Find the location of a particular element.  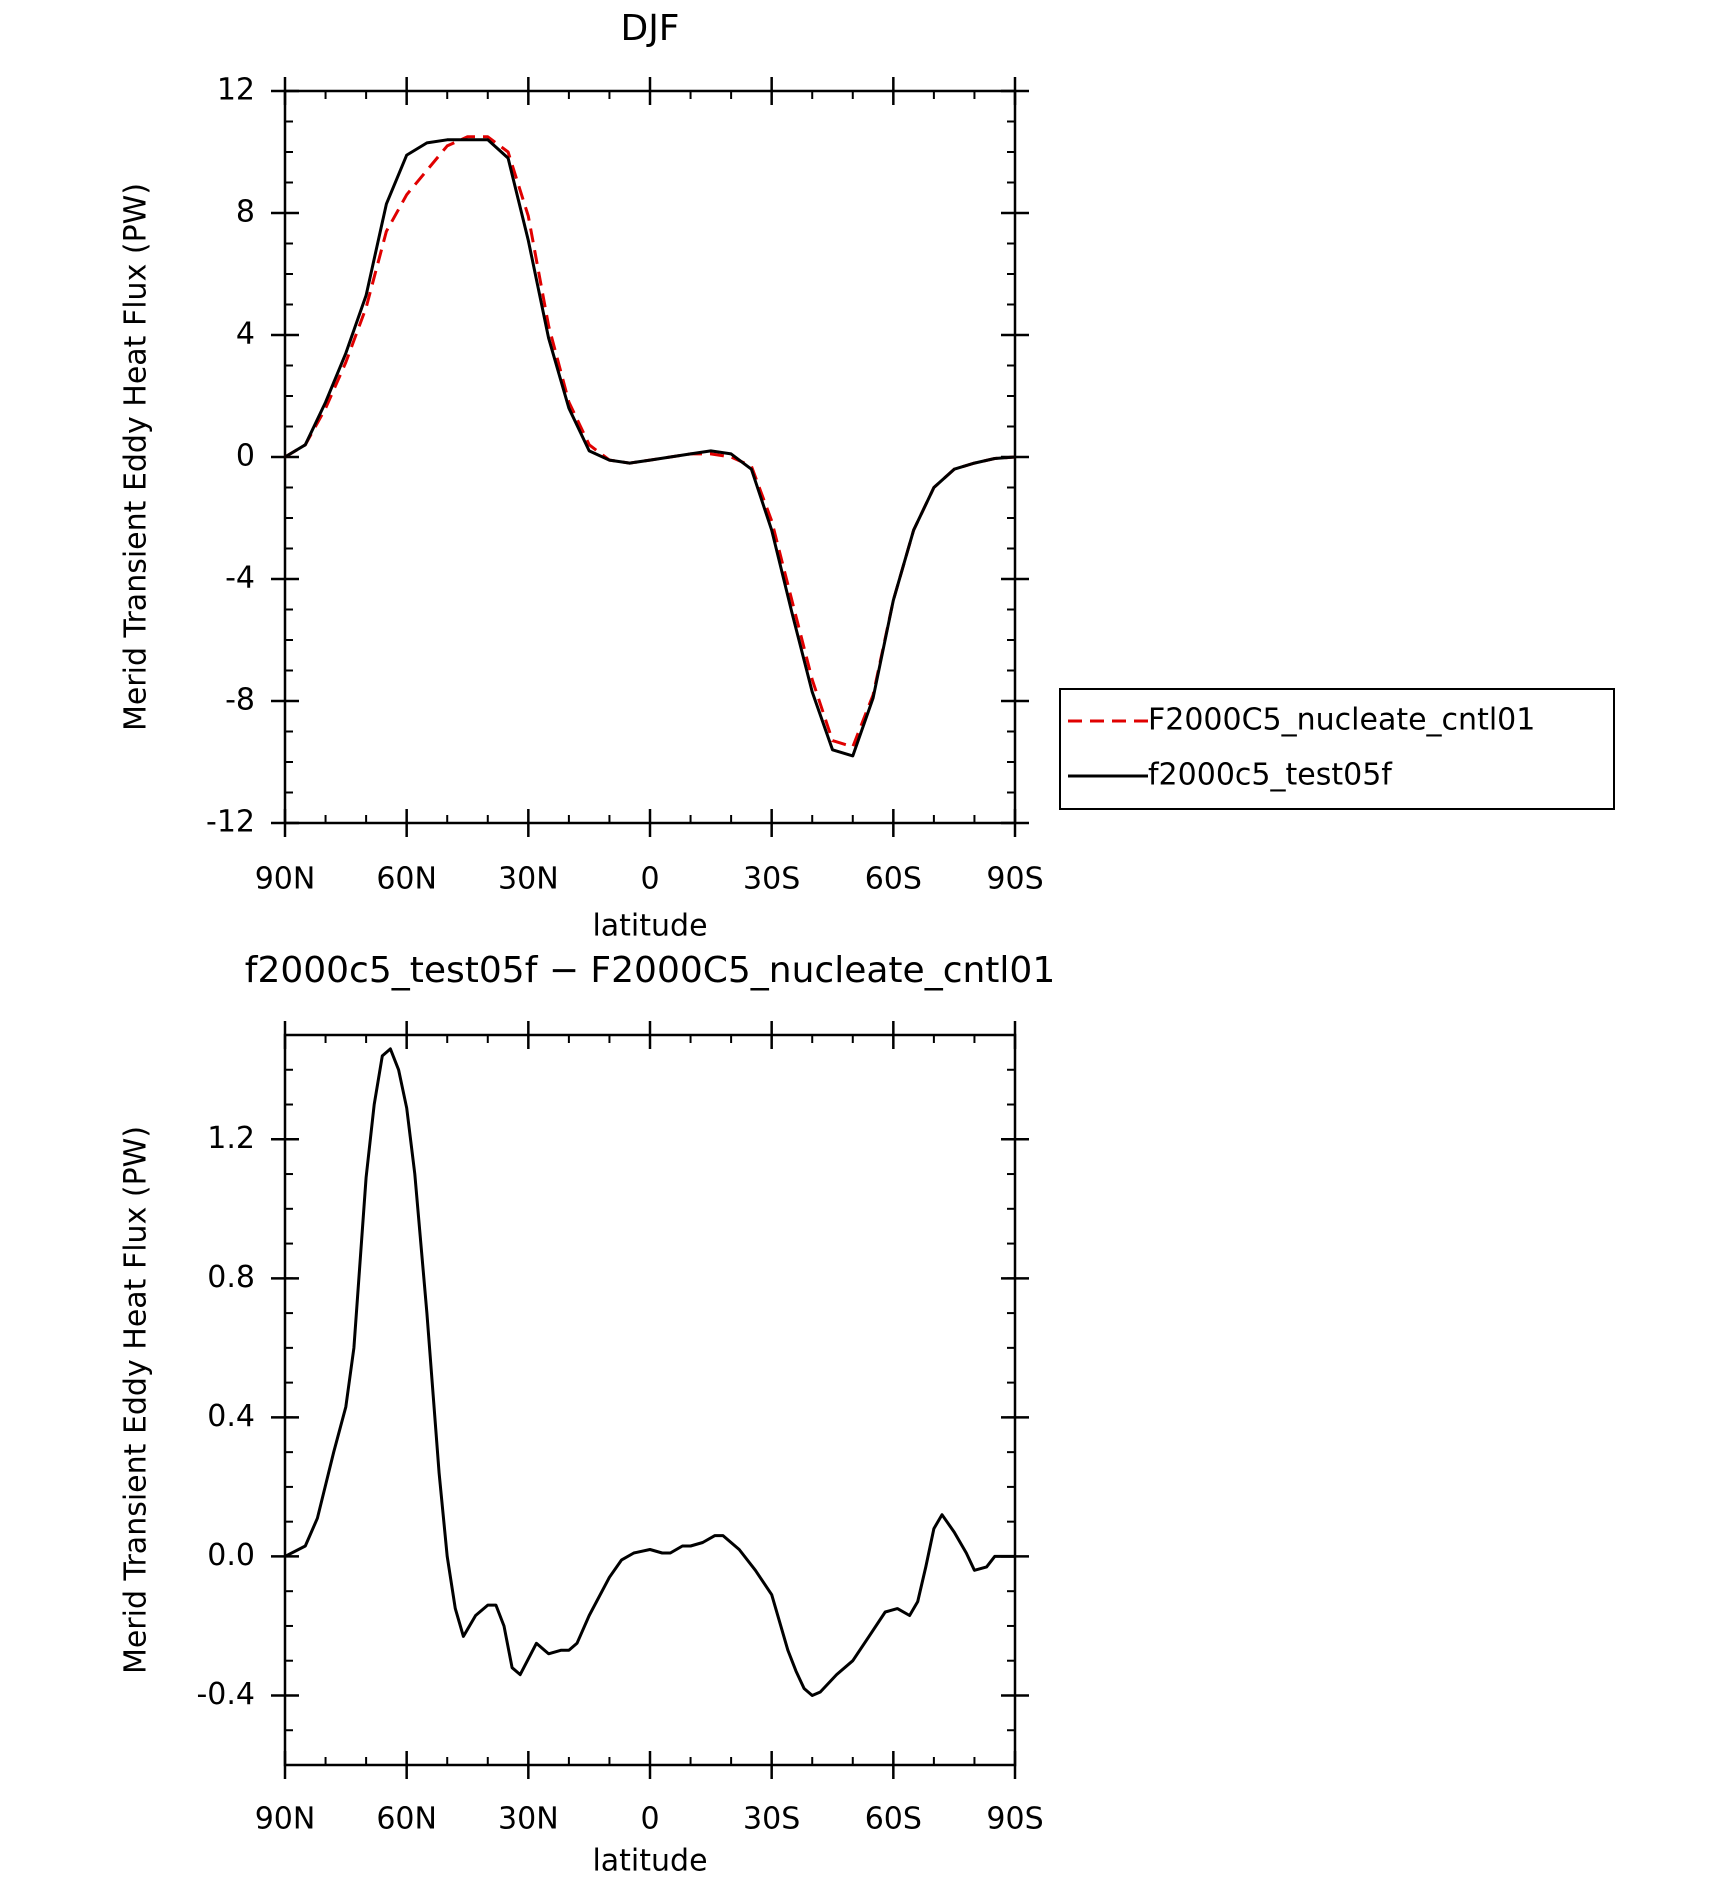

y-tick-label: 0.8 is located at coordinates (231, 1277).